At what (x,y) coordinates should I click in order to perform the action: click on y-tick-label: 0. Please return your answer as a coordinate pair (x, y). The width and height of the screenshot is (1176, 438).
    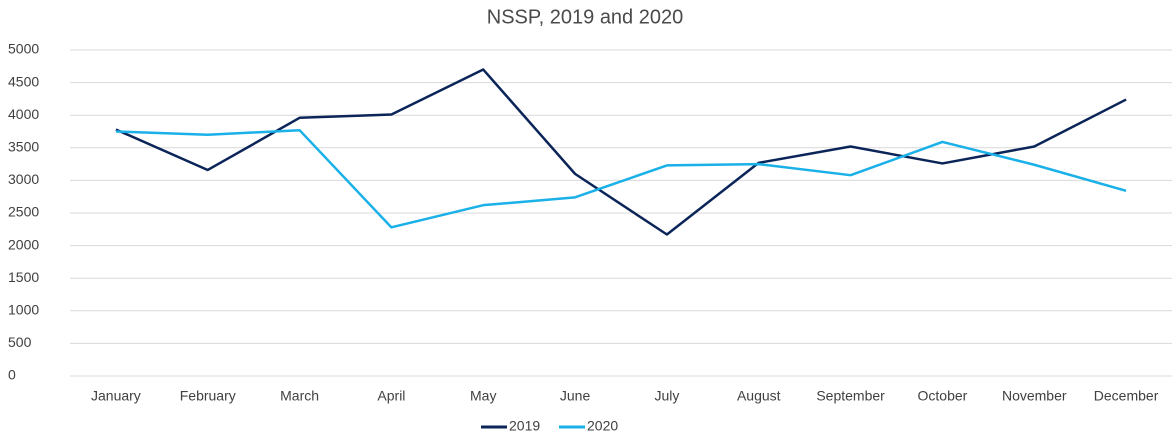
    Looking at the image, I should click on (12, 375).